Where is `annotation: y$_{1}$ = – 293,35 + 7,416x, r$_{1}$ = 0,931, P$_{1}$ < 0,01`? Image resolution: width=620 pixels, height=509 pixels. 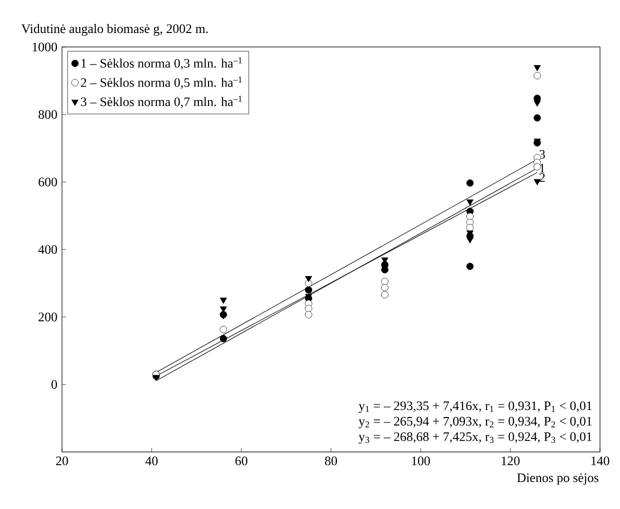 annotation: y$_{1}$ = – 293,35 + 7,416x, r$_{1}$ = 0,931, P$_{1}$ < 0,01 is located at coordinates (475, 407).